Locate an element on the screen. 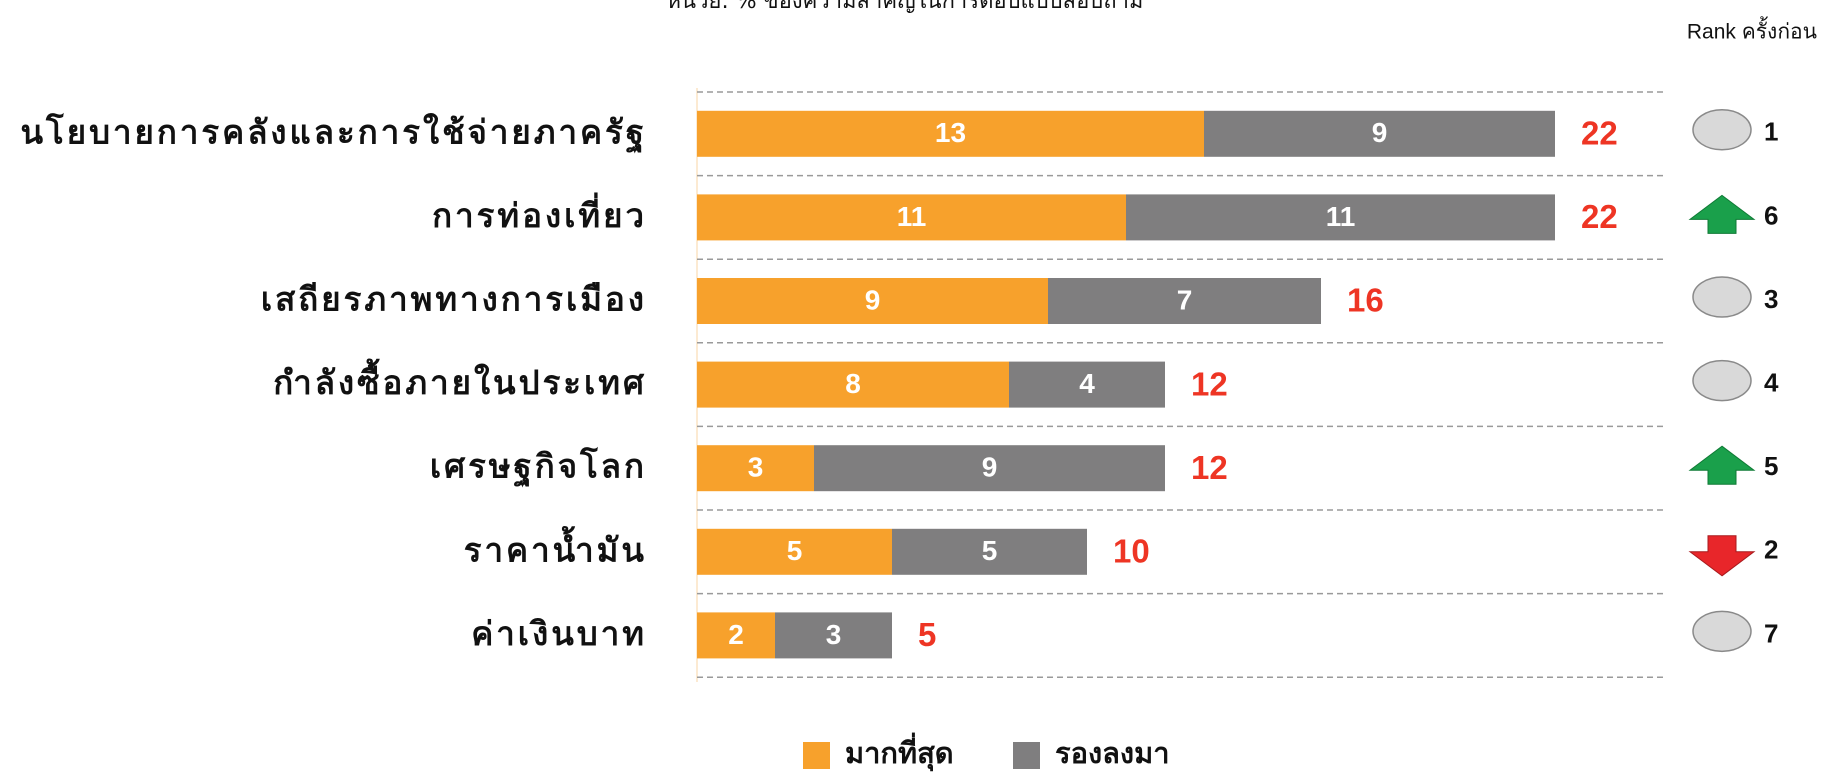 This screenshot has height=776, width=1821. previous-rank: 6 is located at coordinates (1771, 215).